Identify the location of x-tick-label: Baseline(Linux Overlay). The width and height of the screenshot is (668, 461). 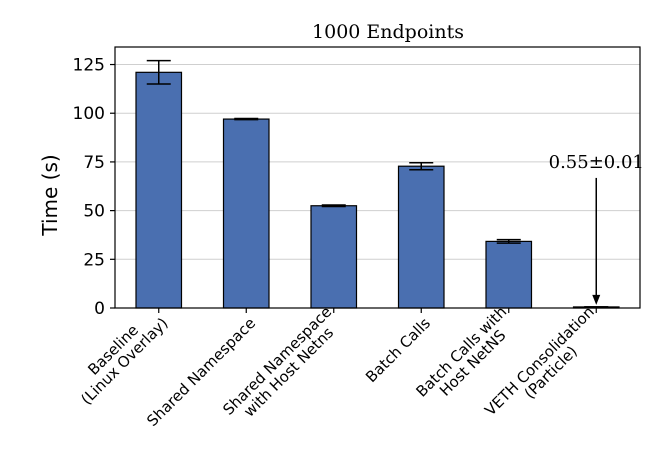
(119, 356).